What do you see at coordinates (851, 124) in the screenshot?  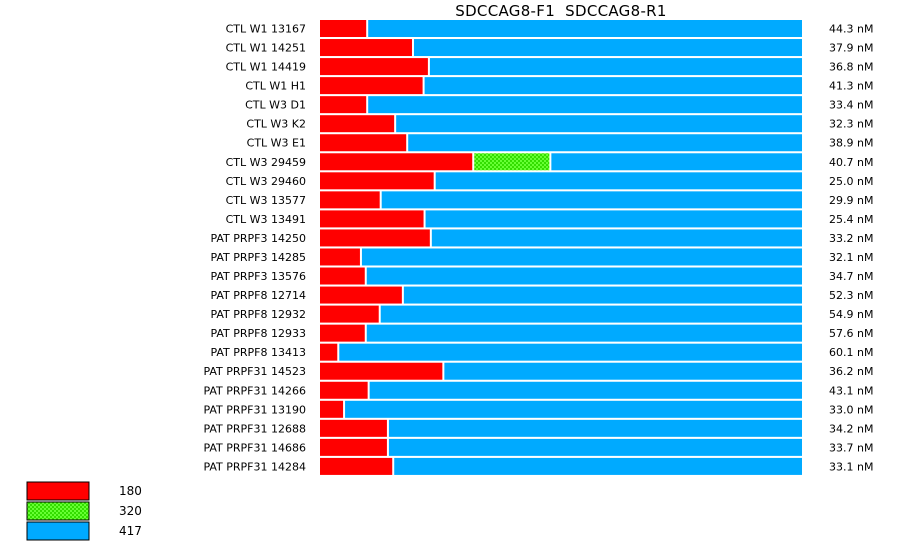 I see `row-concentration: 32.3 nM` at bounding box center [851, 124].